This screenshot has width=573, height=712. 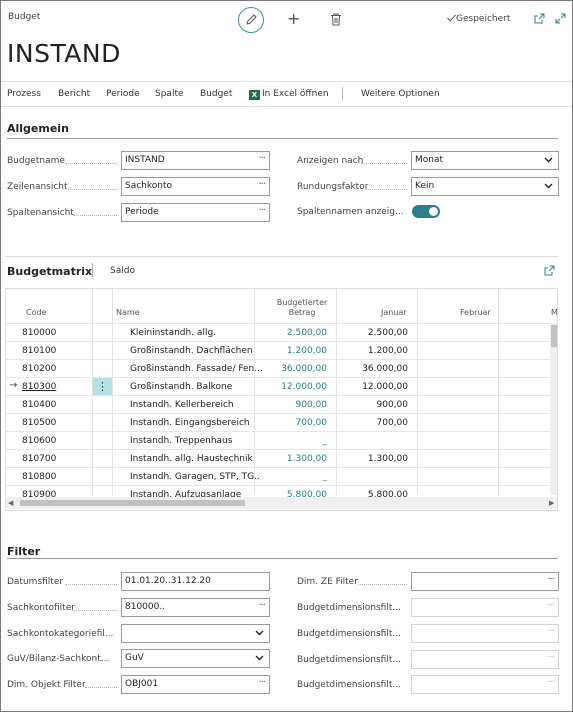 I want to click on action-spalte: Spalte, so click(x=169, y=94).